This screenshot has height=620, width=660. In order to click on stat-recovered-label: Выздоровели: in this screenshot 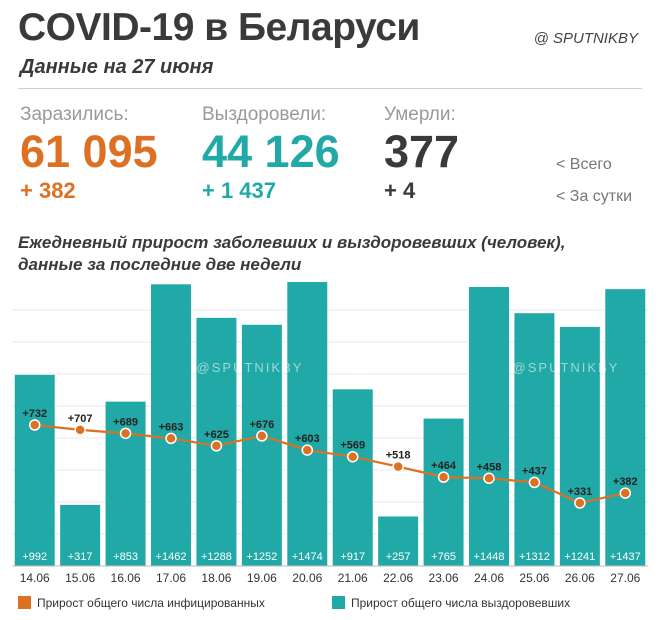, I will do `click(264, 114)`.